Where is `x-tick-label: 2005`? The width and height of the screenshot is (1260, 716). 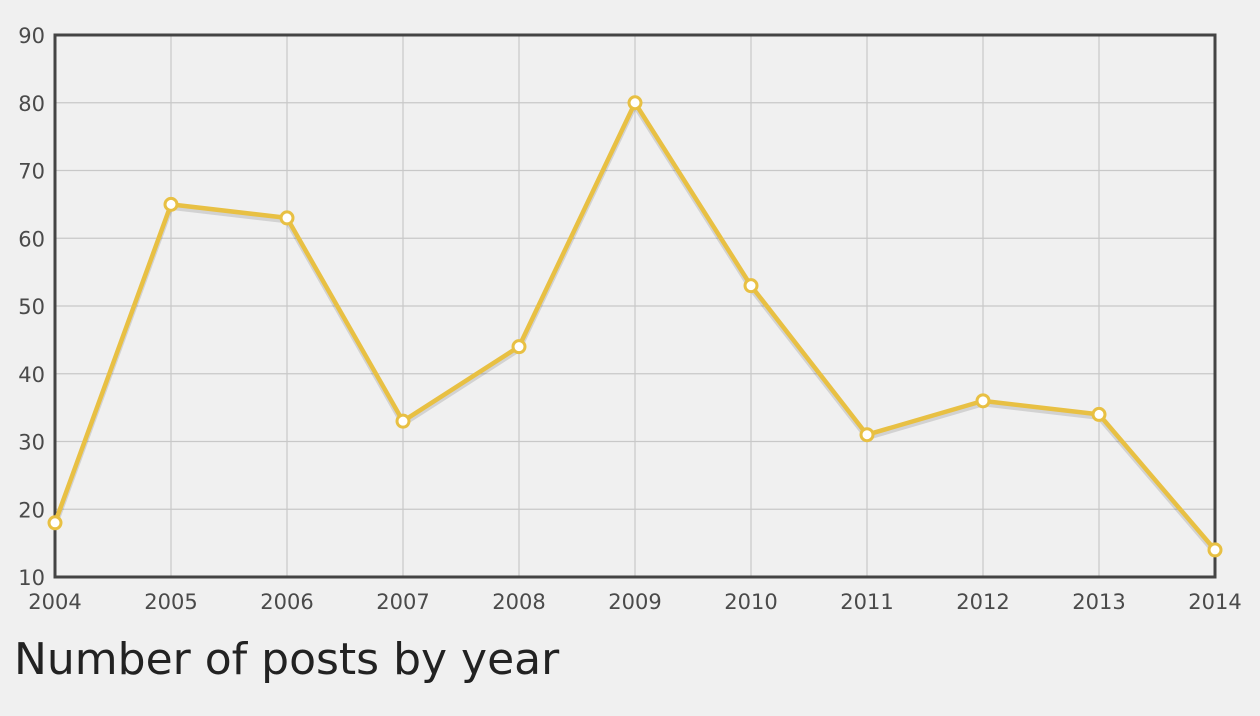 x-tick-label: 2005 is located at coordinates (170, 602).